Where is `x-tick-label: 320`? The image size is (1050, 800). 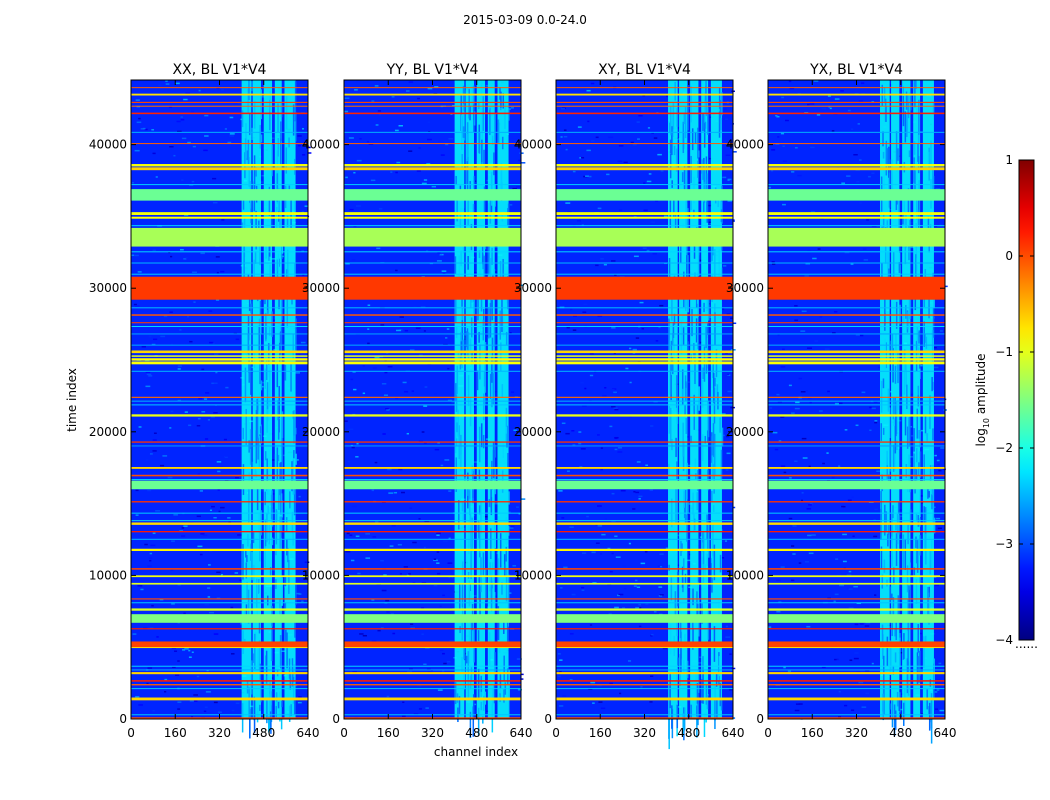
x-tick-label: 320 is located at coordinates (644, 733).